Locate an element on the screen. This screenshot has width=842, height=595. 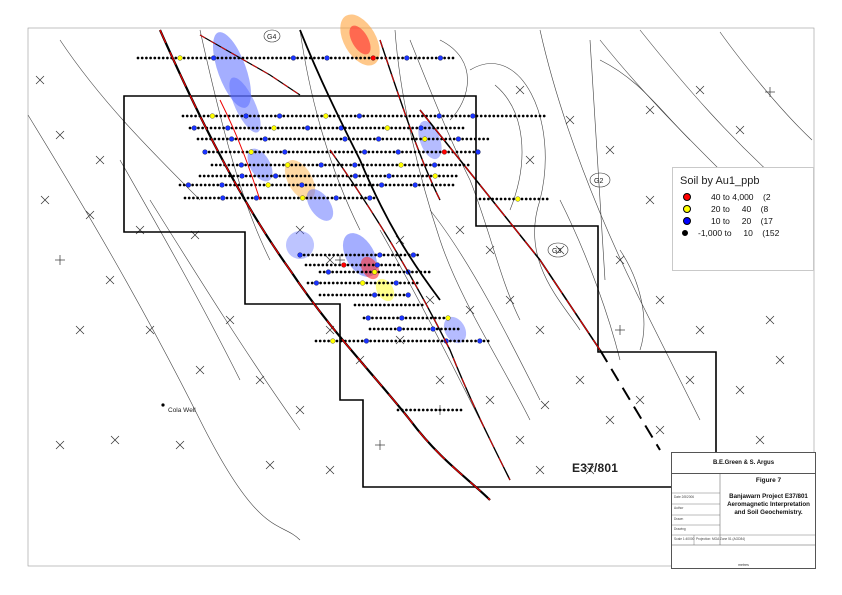
scale-field: Scale 1:40000 is located at coordinates (684, 539).